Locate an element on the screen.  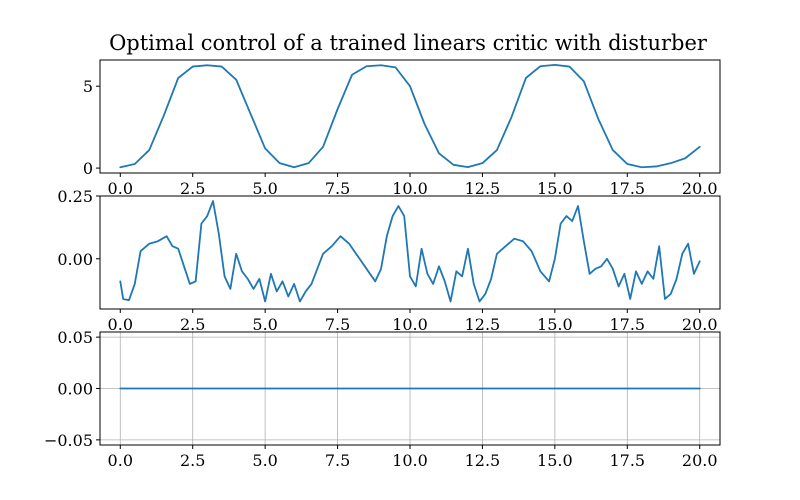
y-tick-label: 0 is located at coordinates (88, 168).